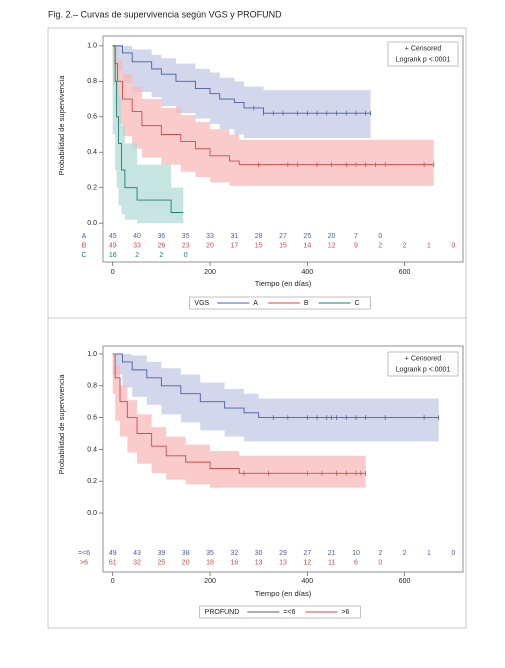 The image size is (505, 668). I want to click on x-axis-label: Tiempo (en días), so click(283, 283).